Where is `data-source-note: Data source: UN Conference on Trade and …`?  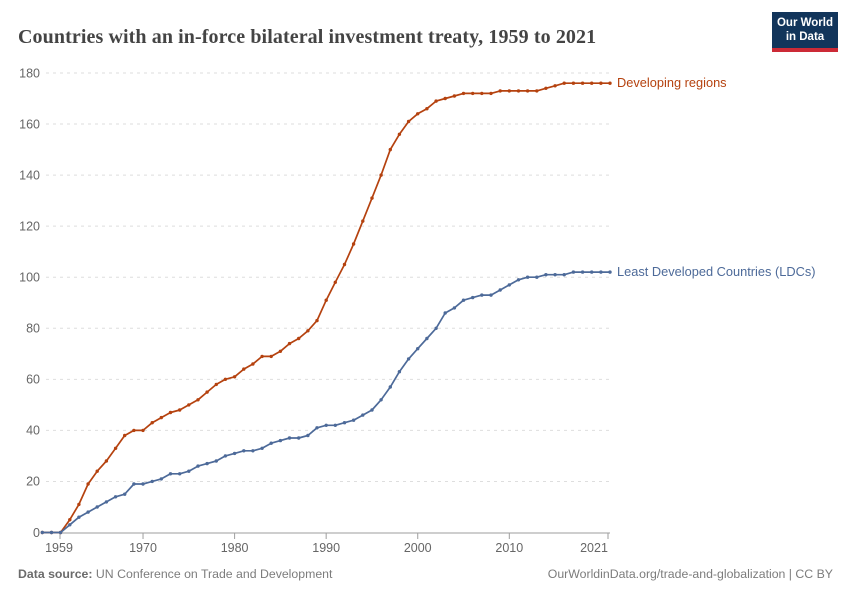
data-source-note: Data source: UN Conference on Trade and … is located at coordinates (175, 574).